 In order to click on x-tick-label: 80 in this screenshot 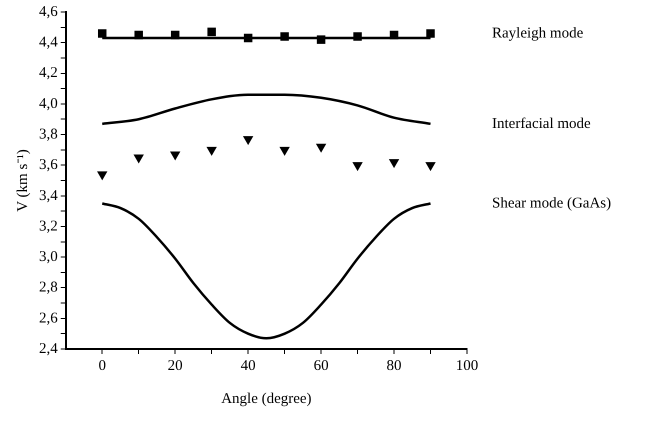, I will do `click(394, 366)`.